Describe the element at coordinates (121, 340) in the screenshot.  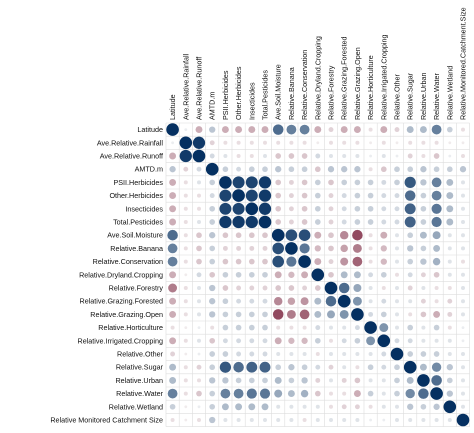
I see `row-label: Relative.Irrigated.Cropping` at that location.